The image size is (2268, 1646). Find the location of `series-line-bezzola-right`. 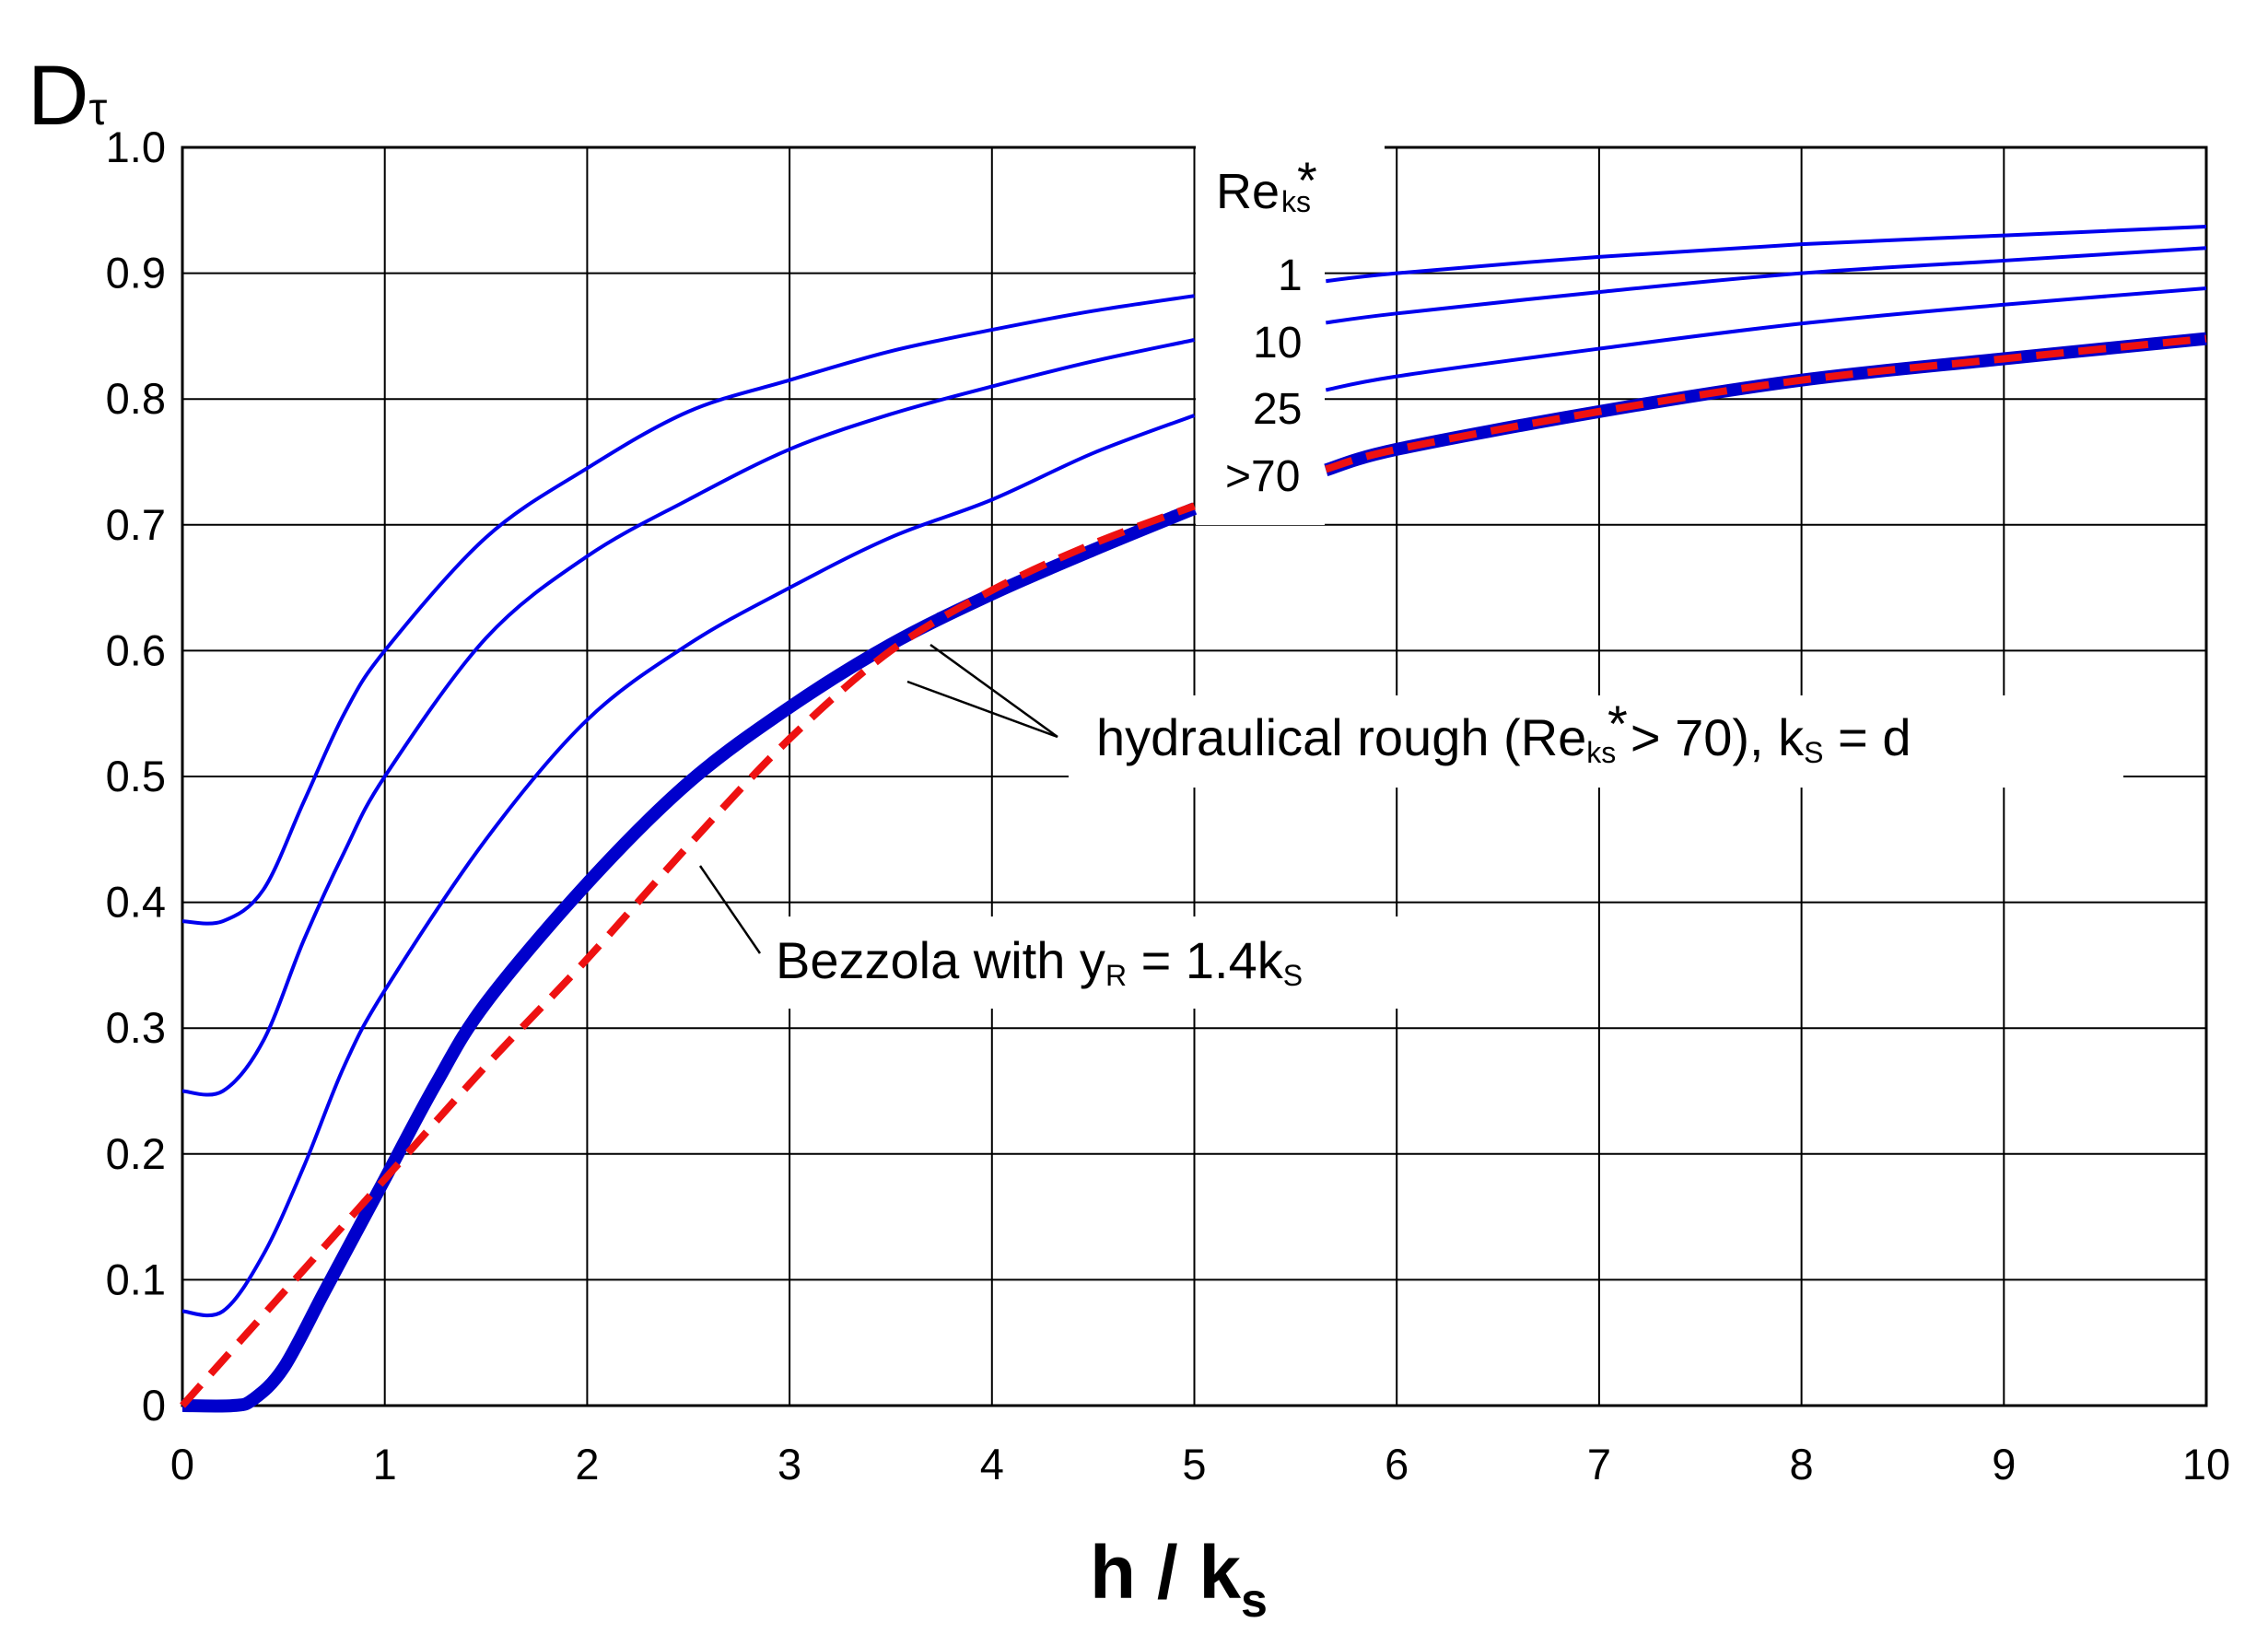

series-line-bezzola-right is located at coordinates (1766, 403).